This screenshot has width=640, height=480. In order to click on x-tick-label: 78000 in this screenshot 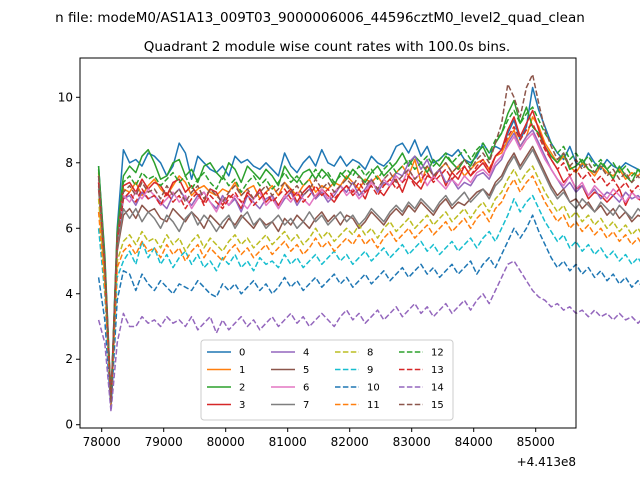, I will do `click(102, 442)`.